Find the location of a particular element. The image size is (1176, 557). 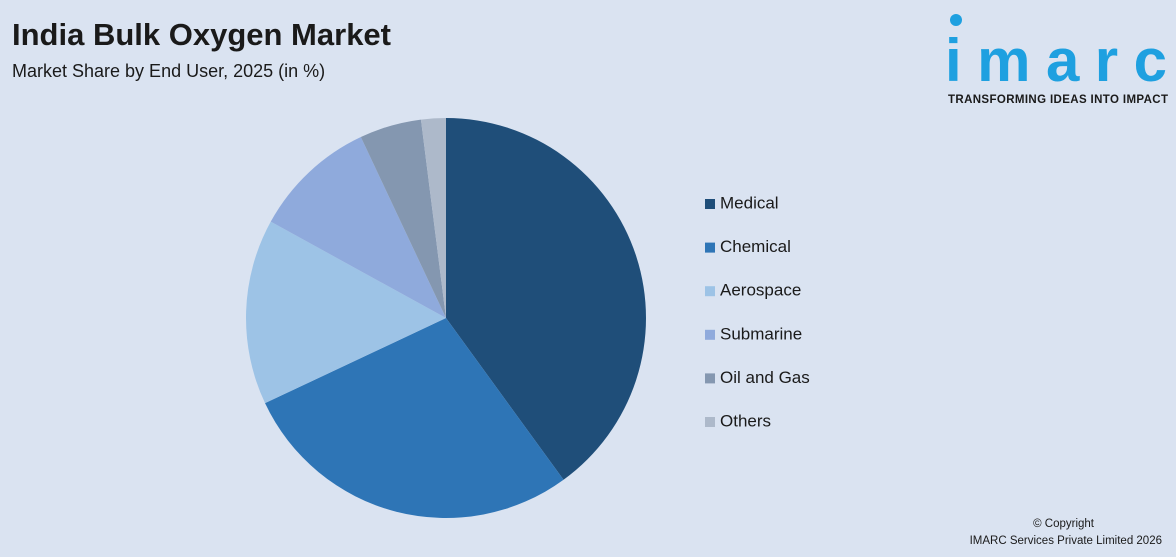

logo-dot is located at coordinates (956, 20).